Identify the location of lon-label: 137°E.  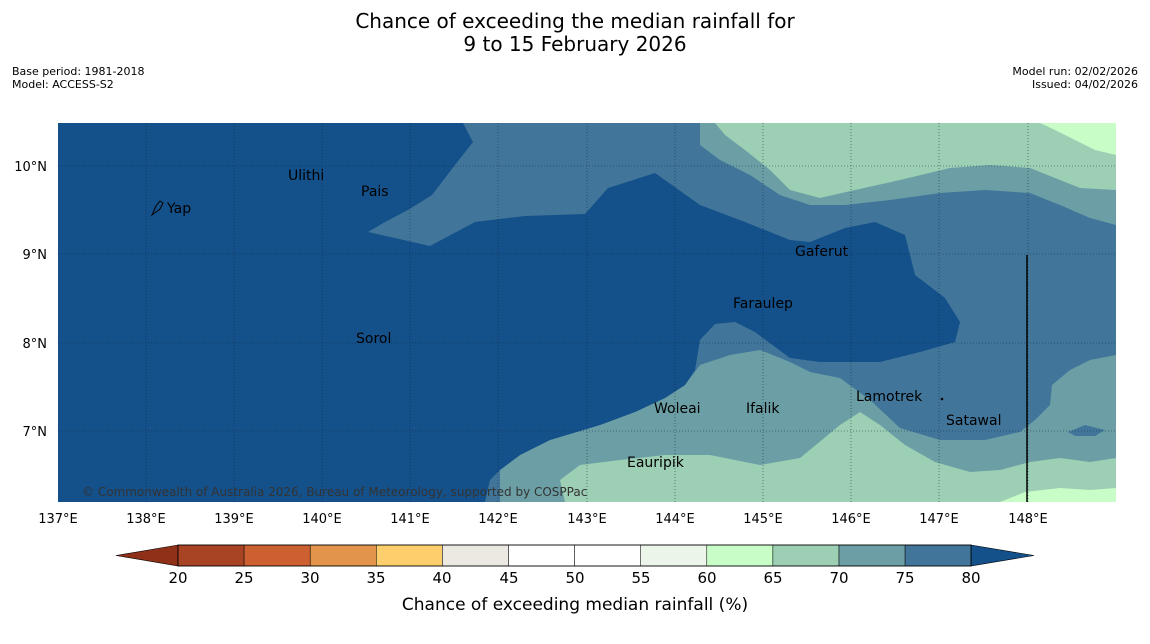
(58, 519).